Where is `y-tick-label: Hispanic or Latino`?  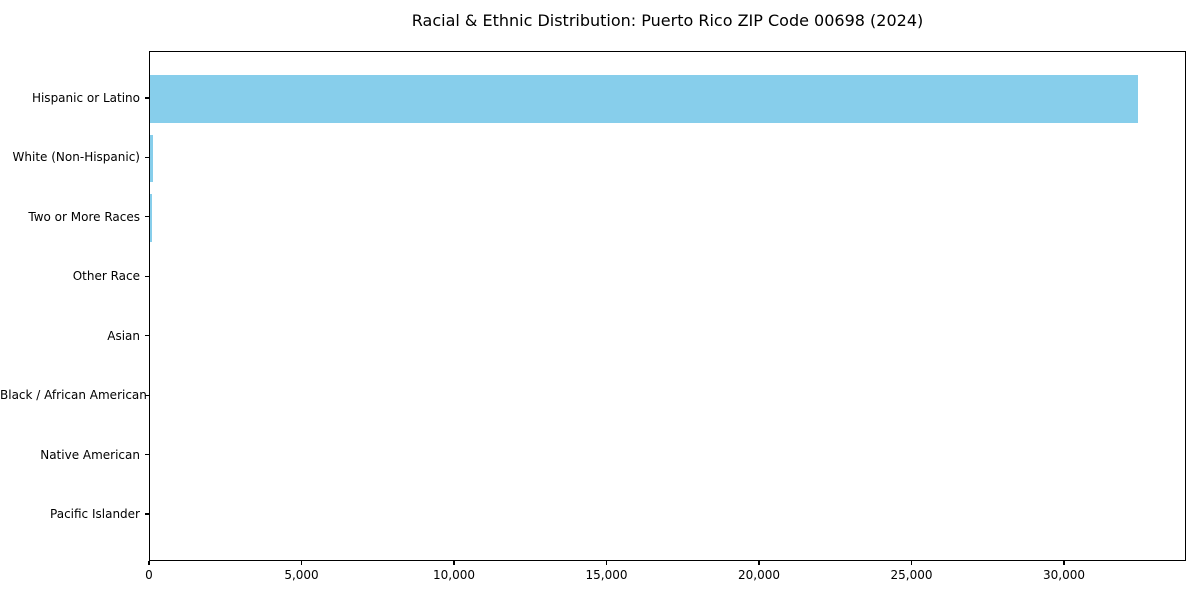 y-tick-label: Hispanic or Latino is located at coordinates (85, 97).